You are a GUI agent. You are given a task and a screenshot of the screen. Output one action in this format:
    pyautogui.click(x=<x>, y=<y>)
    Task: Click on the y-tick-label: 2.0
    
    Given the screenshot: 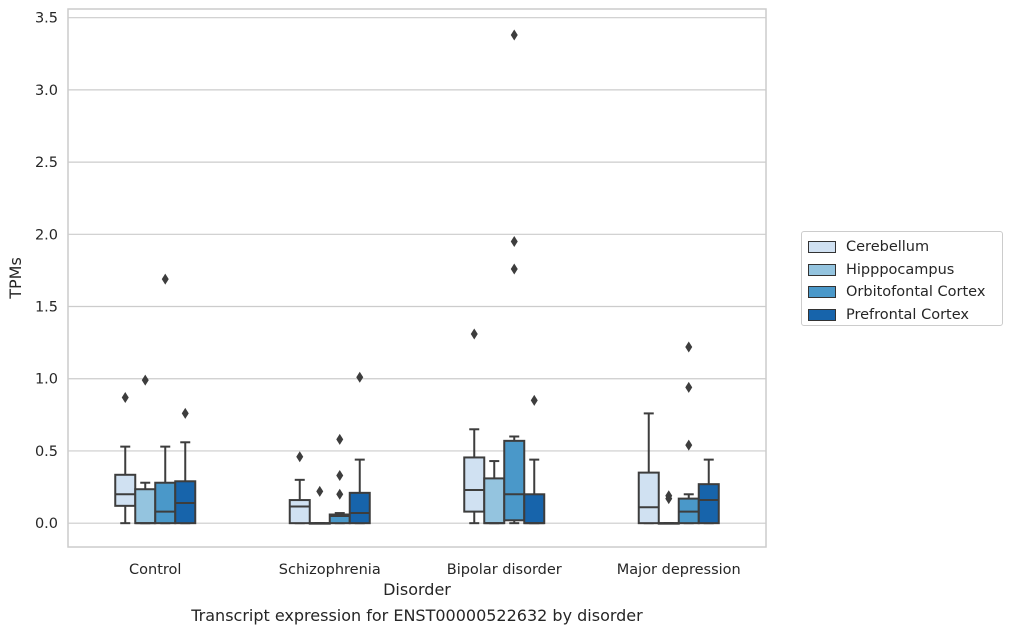 What is the action you would take?
    pyautogui.click(x=46, y=235)
    